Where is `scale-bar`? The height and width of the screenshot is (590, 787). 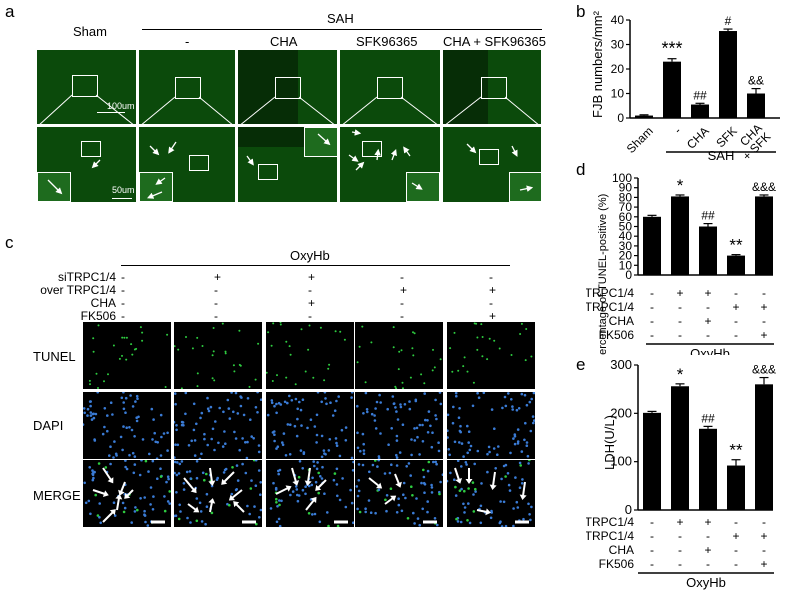
scale-bar is located at coordinates (122, 198).